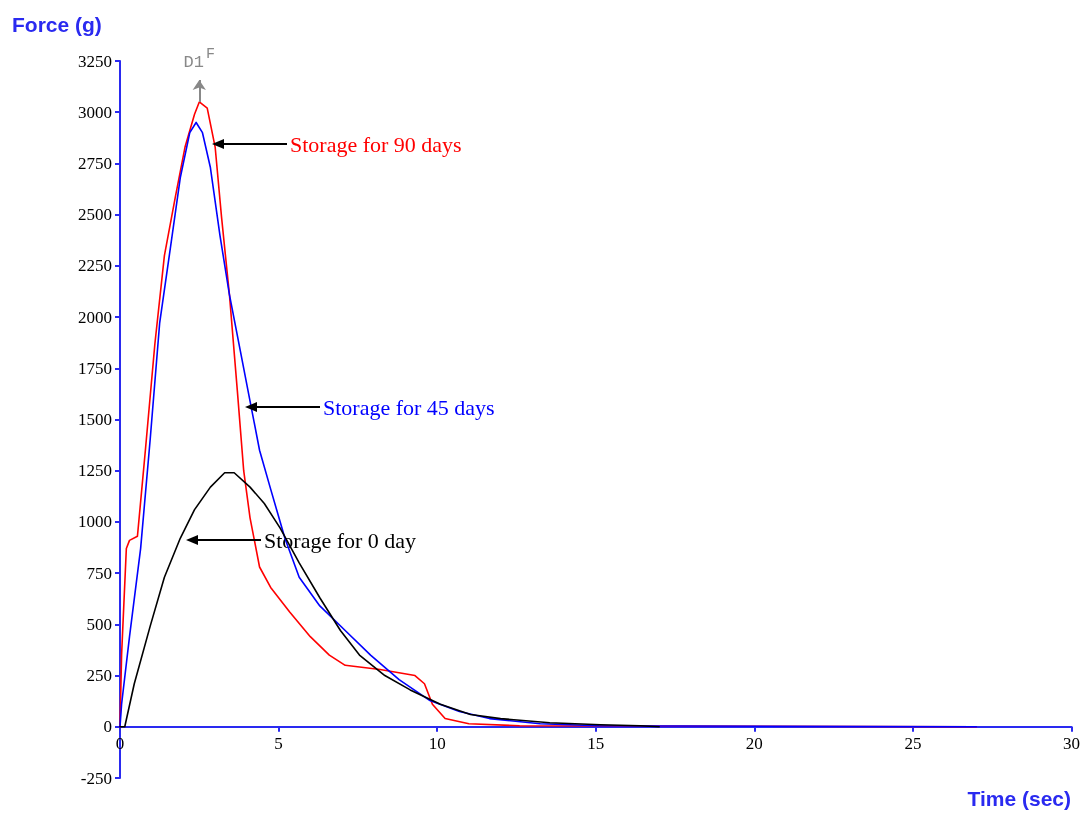 This screenshot has height=814, width=1083. I want to click on y-tick-label: 750, so click(99, 573).